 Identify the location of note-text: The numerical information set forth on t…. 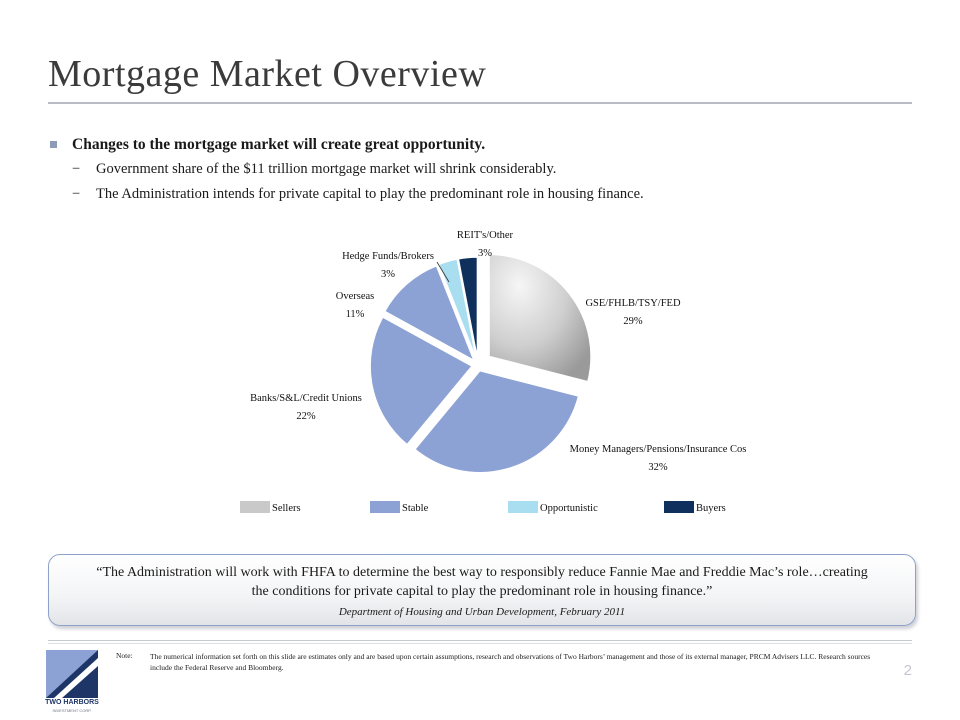
(510, 662).